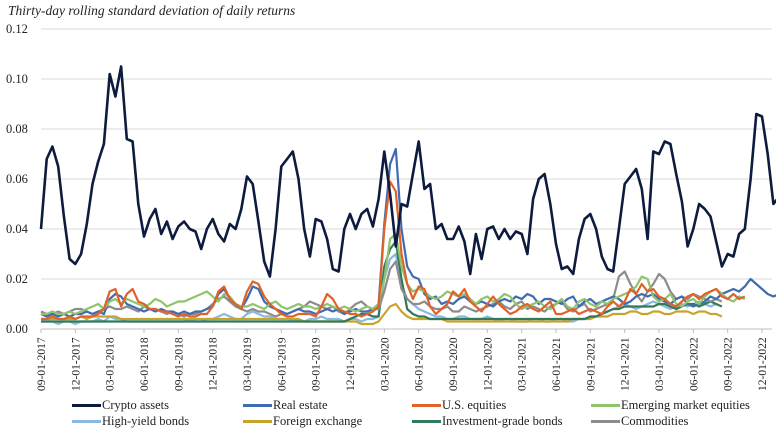 Image resolution: width=776 pixels, height=435 pixels. I want to click on x-tick-label: 09-01-2017, so click(42, 364).